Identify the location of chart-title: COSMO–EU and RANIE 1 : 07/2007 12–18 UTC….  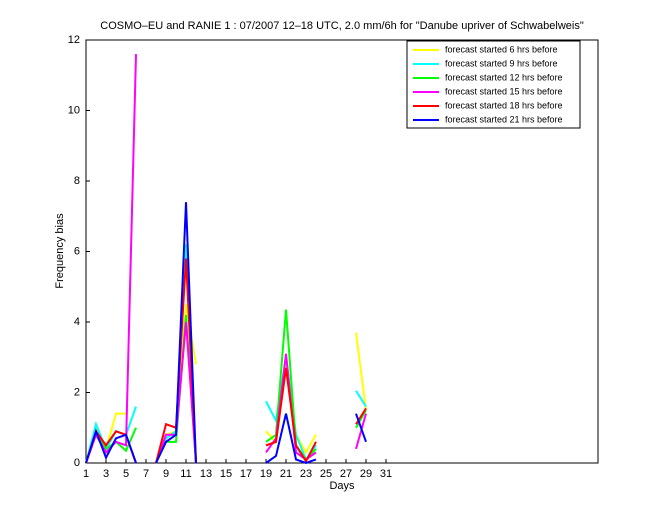
(342, 26).